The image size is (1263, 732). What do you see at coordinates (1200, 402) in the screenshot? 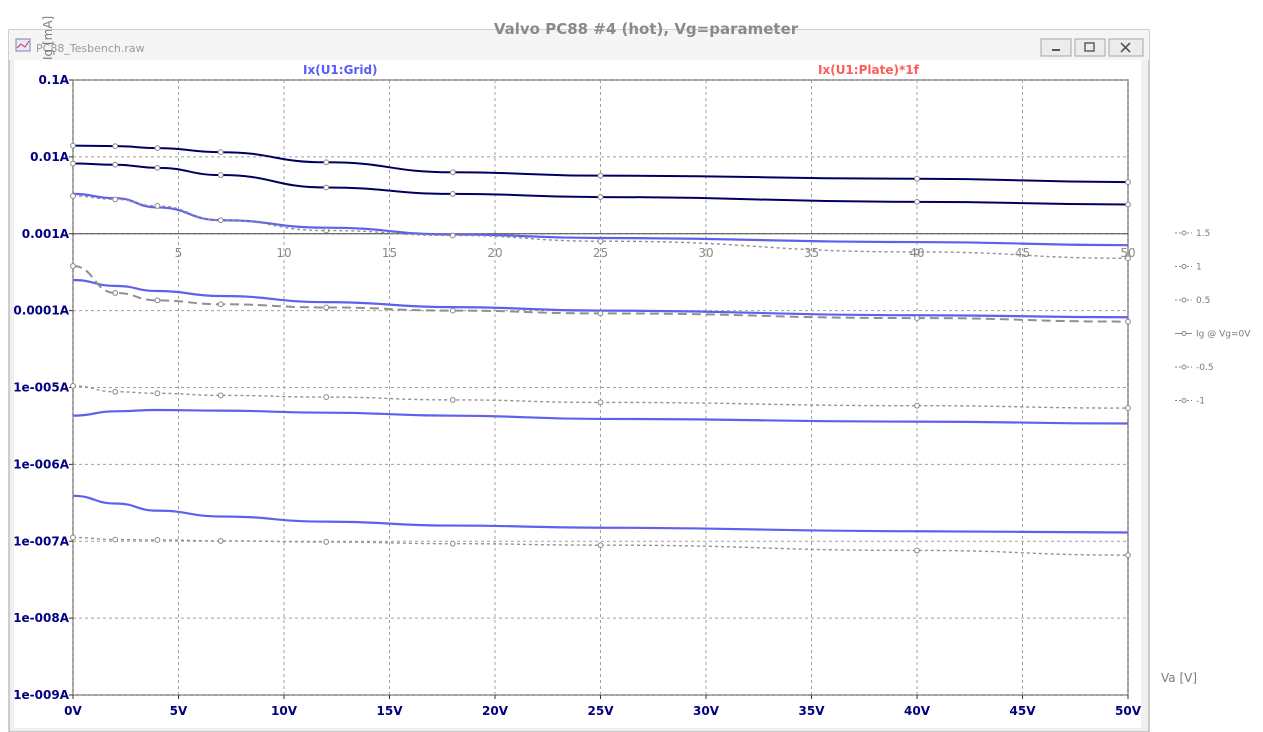
I see `legend-label: -1` at bounding box center [1200, 402].